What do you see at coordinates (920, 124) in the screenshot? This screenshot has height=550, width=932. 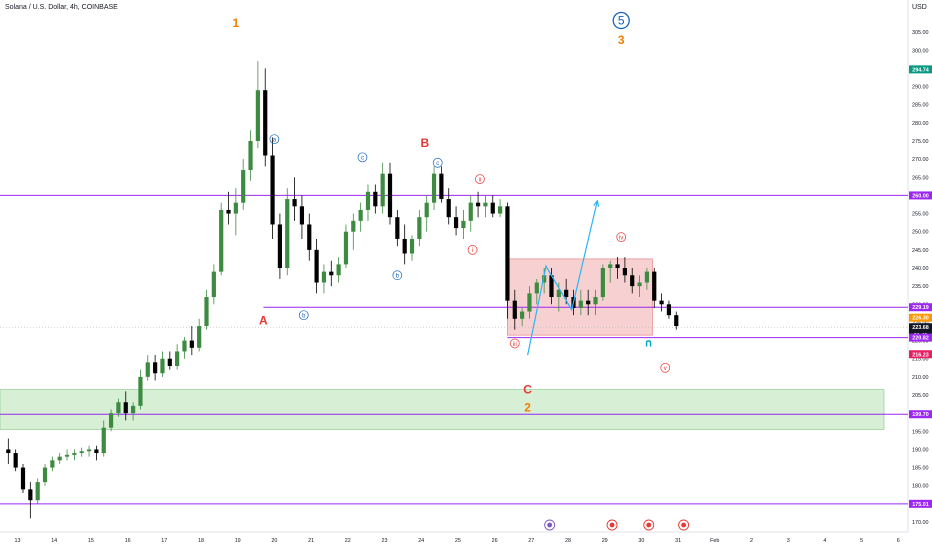 I see `y-tick-label: 280.00` at bounding box center [920, 124].